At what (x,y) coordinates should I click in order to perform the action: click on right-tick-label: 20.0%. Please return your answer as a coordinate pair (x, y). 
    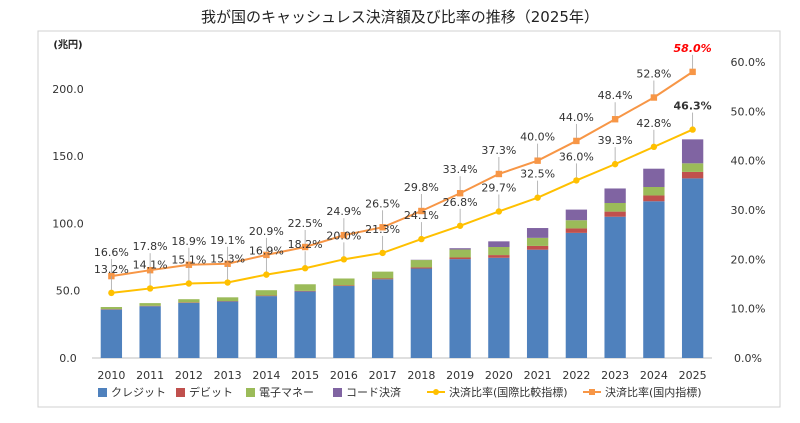
    Looking at the image, I should click on (748, 259).